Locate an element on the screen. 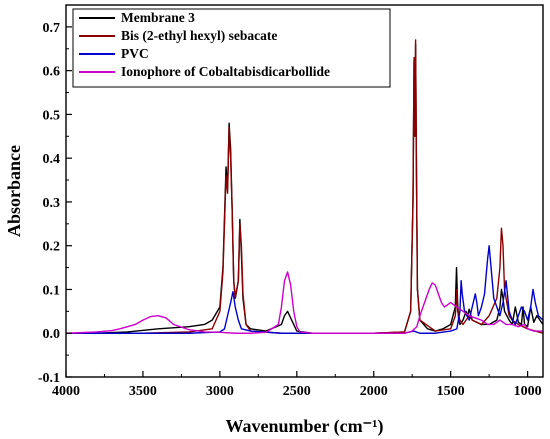 The image size is (550, 439). legend-box is located at coordinates (231, 48).